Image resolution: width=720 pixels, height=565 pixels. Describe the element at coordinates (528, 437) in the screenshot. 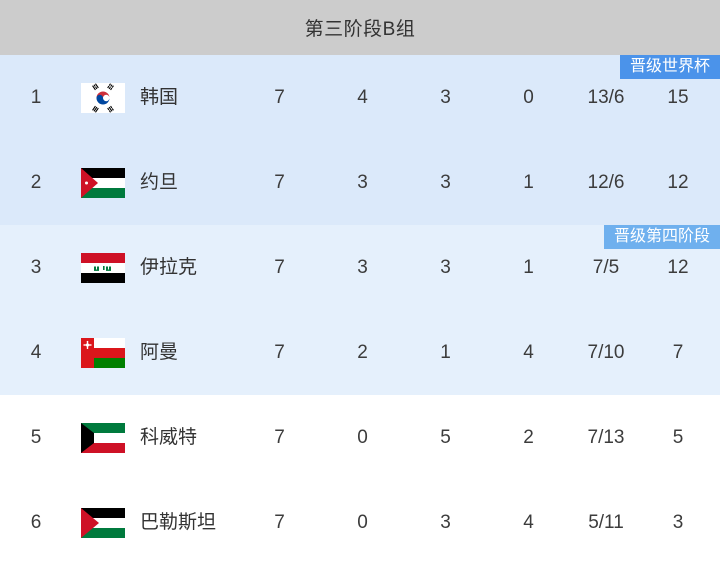

I see `lost-cell: 2` at that location.